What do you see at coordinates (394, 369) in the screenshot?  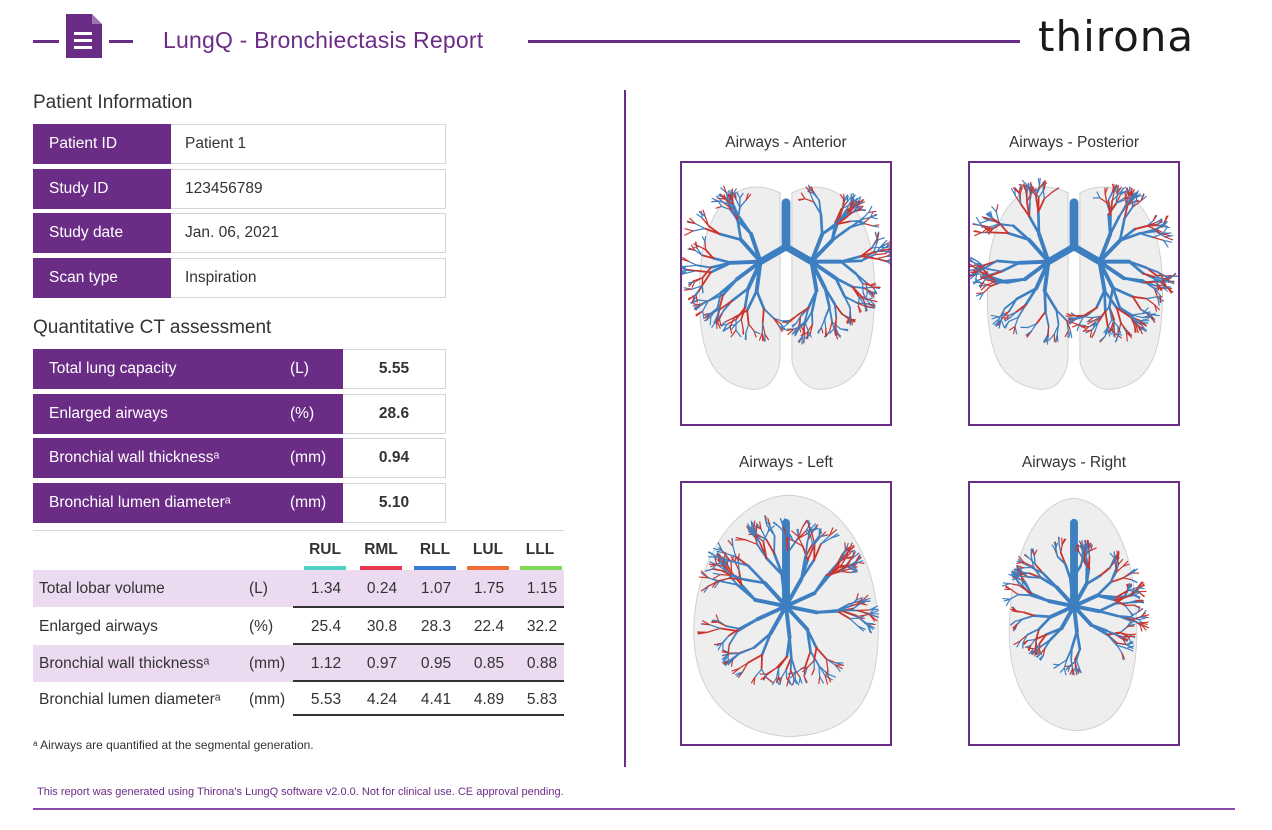 I see `quant-value: 5.55` at bounding box center [394, 369].